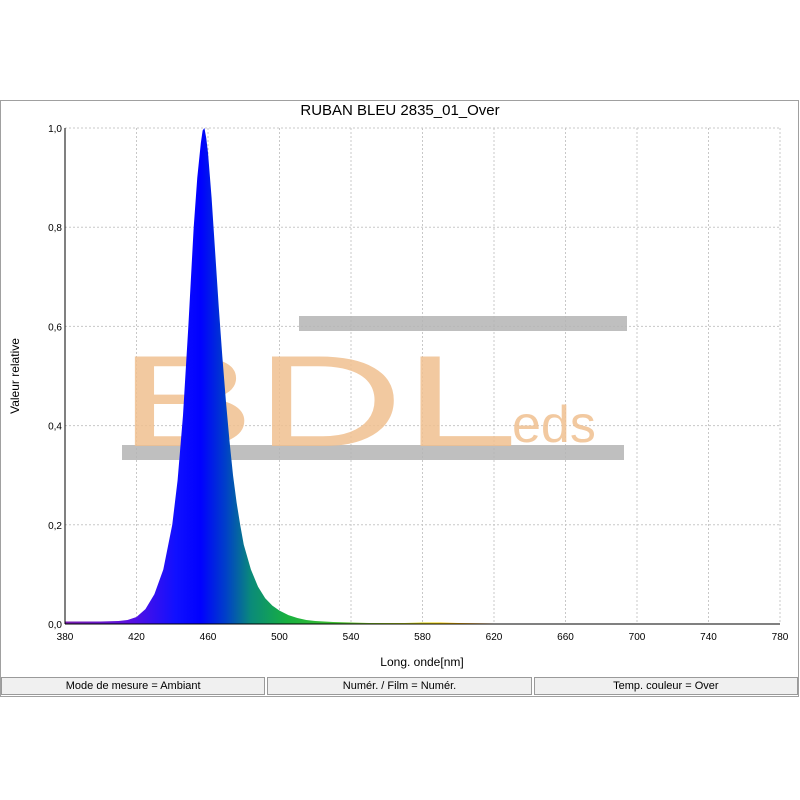  I want to click on y-tick-label: 0,2, so click(55, 526).